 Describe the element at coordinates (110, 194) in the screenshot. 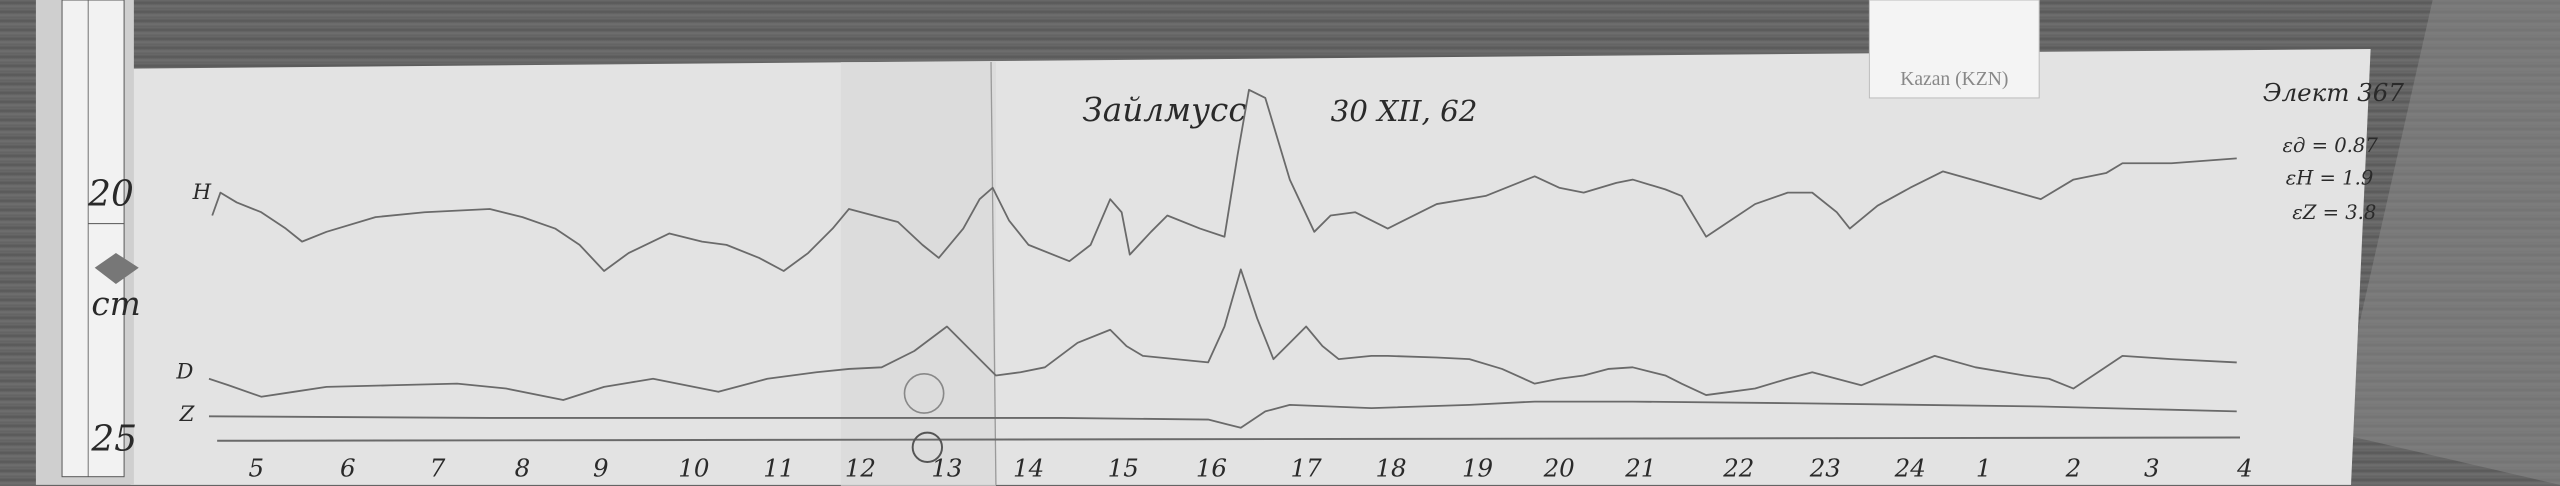

I see `ruler-mark-20: 20` at that location.